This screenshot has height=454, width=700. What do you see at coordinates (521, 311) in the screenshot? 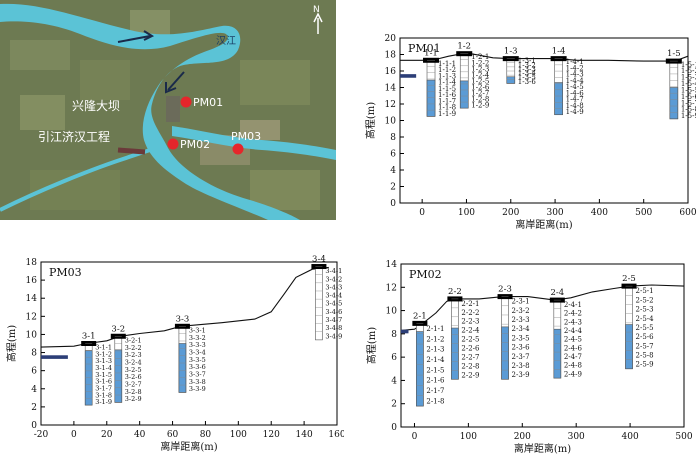
I see `sample-label: 2-3-2` at bounding box center [521, 311].